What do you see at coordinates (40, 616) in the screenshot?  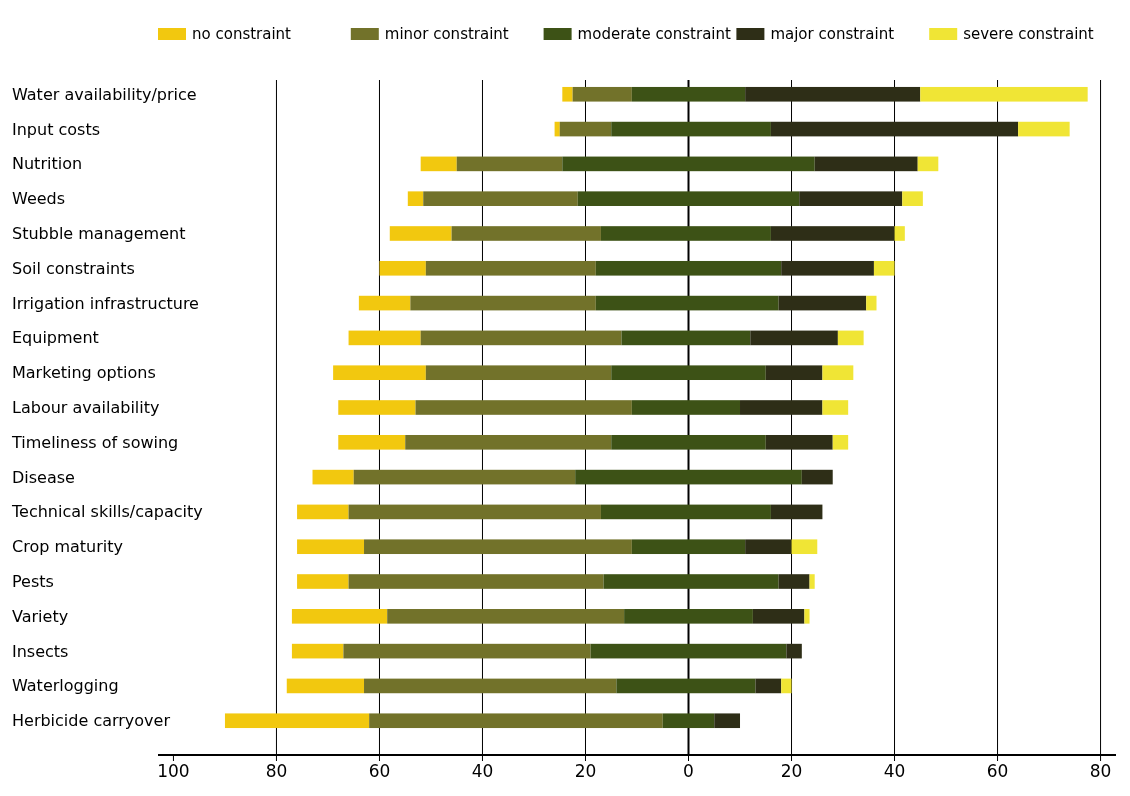 I see `y-tick-label: Variety` at bounding box center [40, 616].